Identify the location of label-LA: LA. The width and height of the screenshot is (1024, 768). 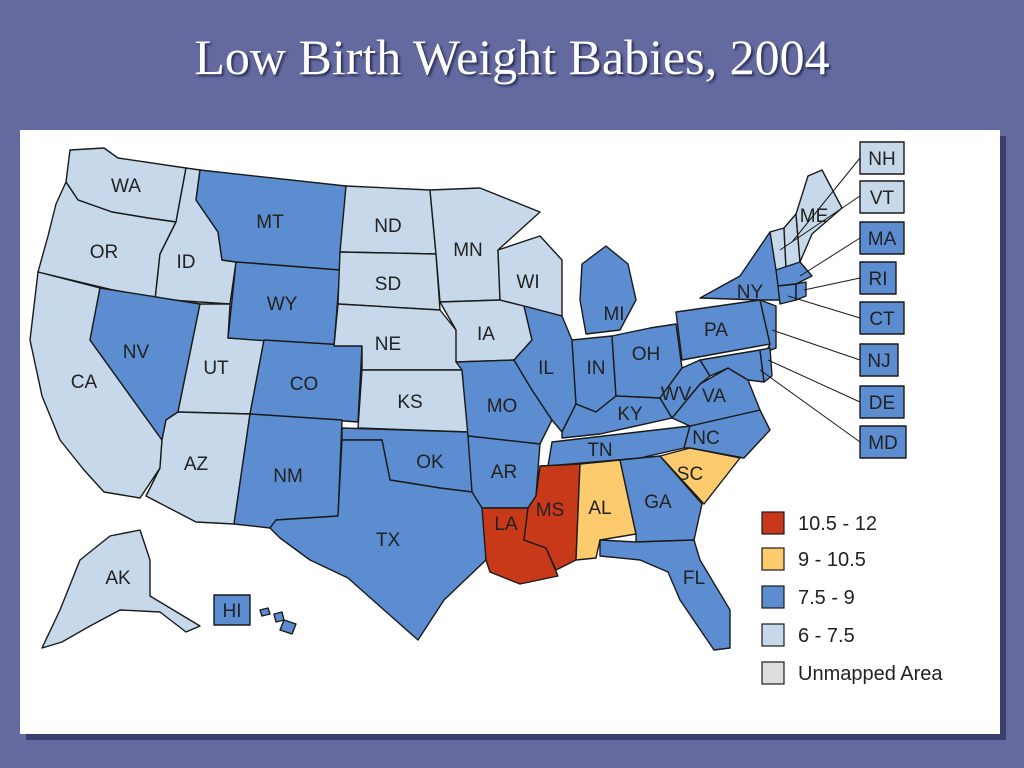
(506, 524).